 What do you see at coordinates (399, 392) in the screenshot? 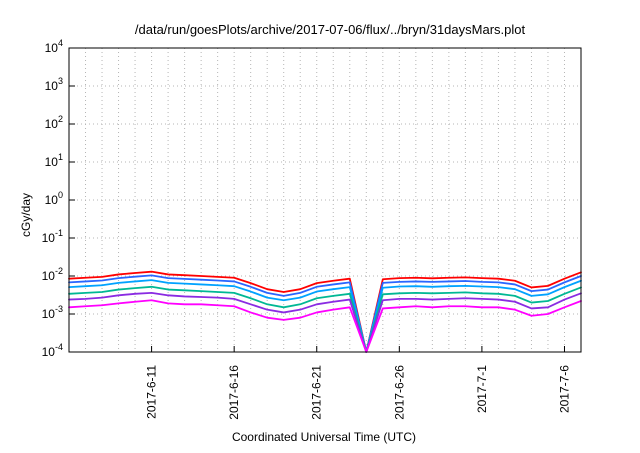
I see `x-tick-label: 2017-6-26` at bounding box center [399, 392].